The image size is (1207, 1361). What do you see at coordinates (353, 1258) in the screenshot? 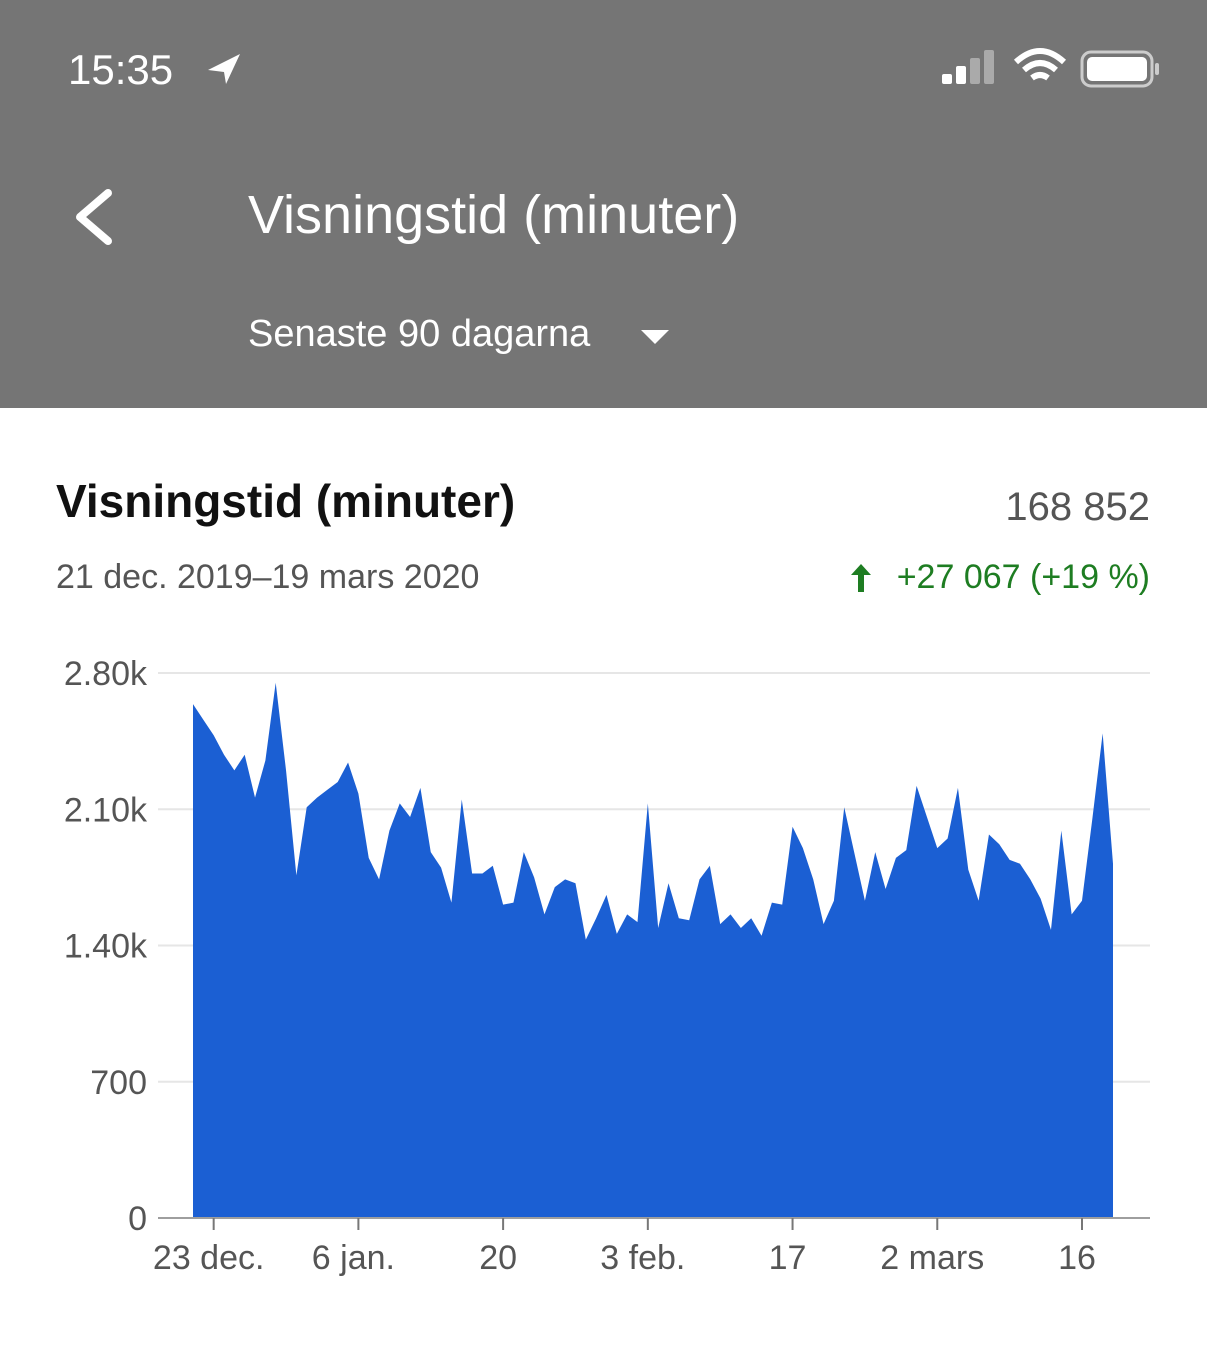
I see `x-tick-label: 6 jan.` at bounding box center [353, 1258].